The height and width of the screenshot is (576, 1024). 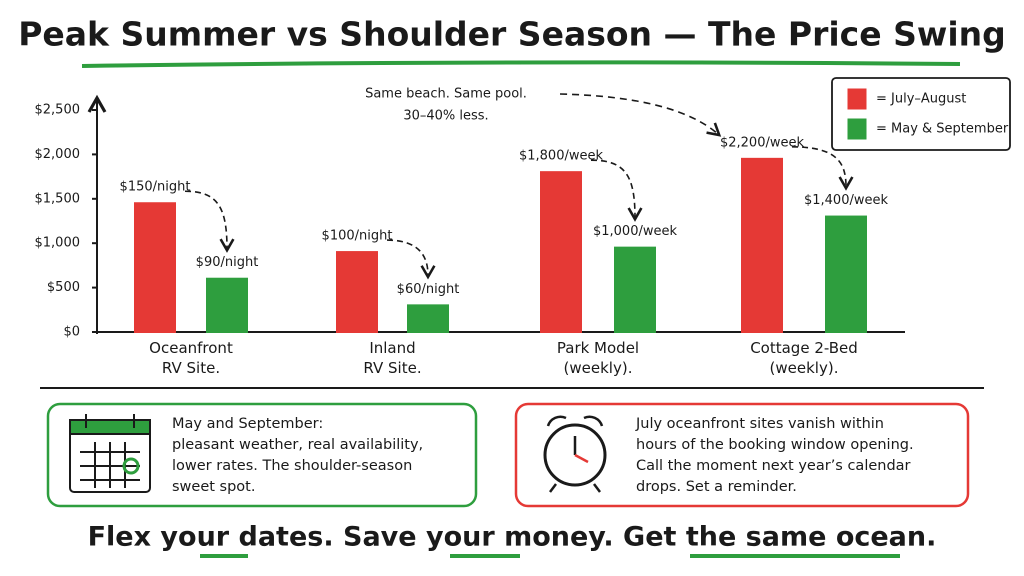 I want to click on calendar-icon, so click(x=110, y=453).